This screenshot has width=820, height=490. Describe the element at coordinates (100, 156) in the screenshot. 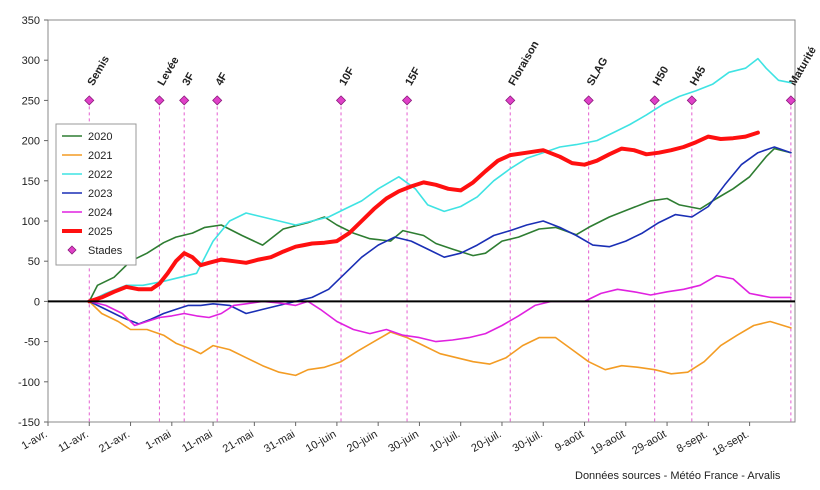

I see `legend-label-2021: 2021` at that location.